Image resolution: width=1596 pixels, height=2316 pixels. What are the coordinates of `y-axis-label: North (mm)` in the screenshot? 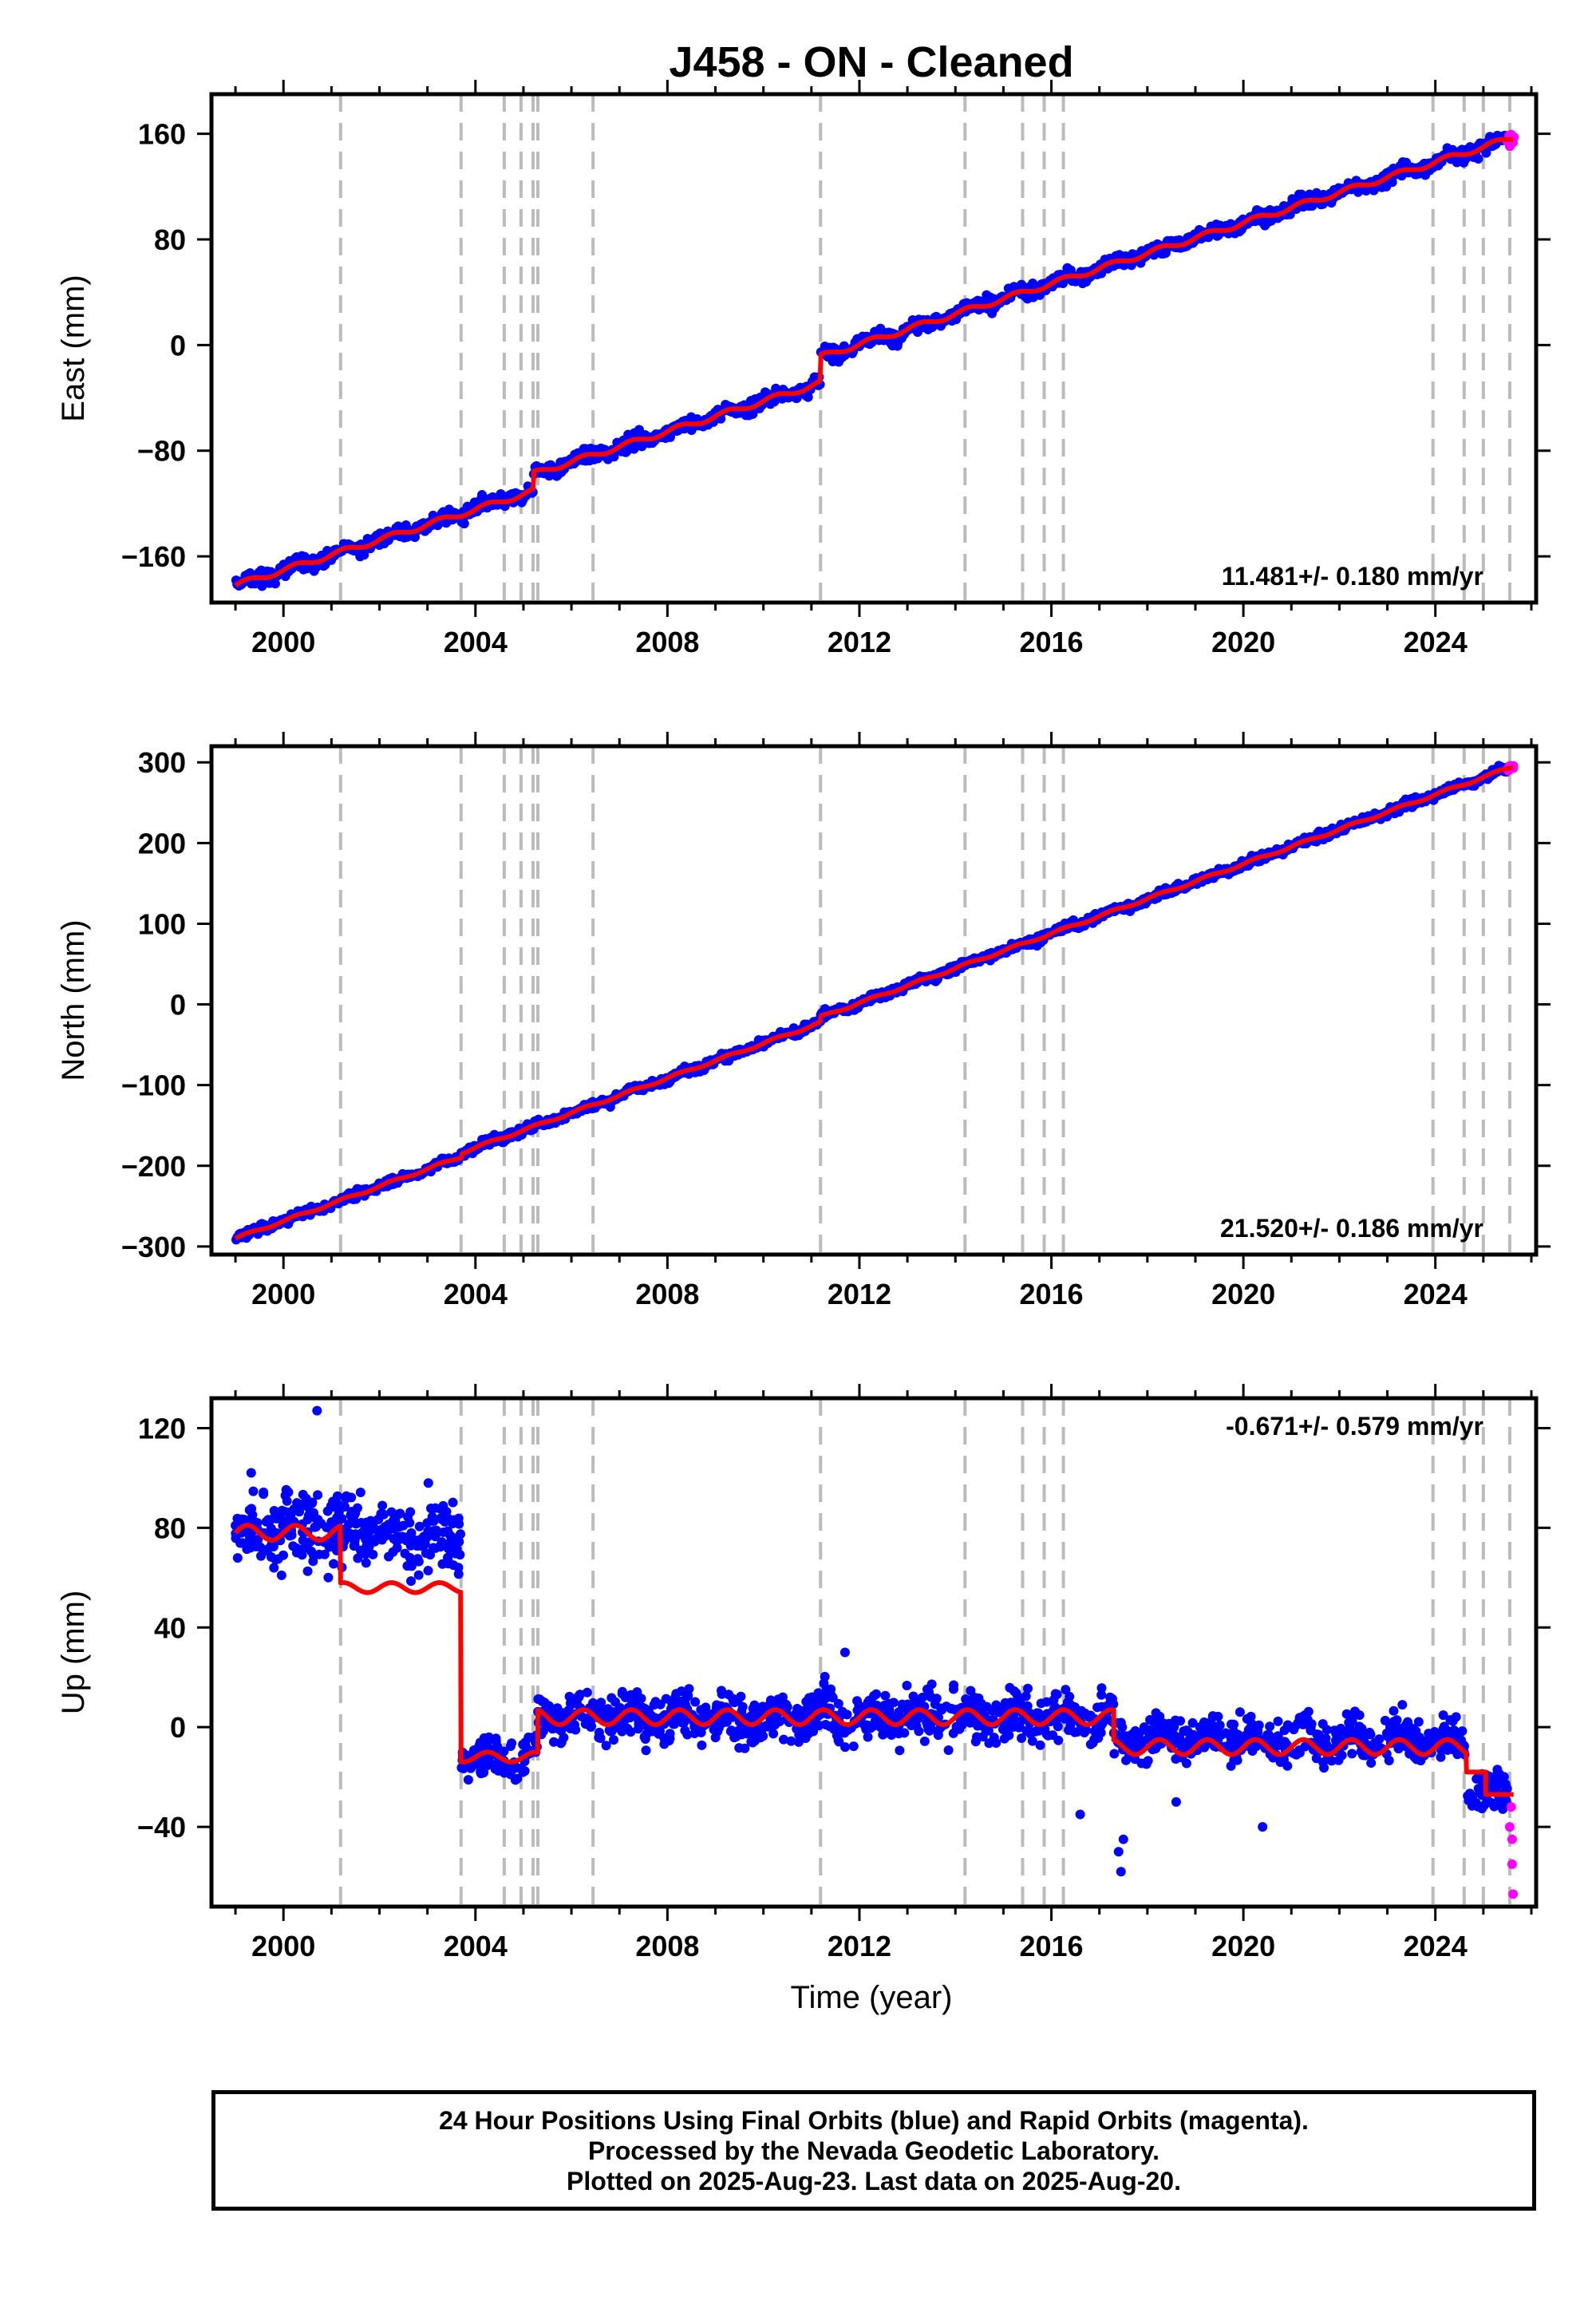 It's located at (73, 1000).